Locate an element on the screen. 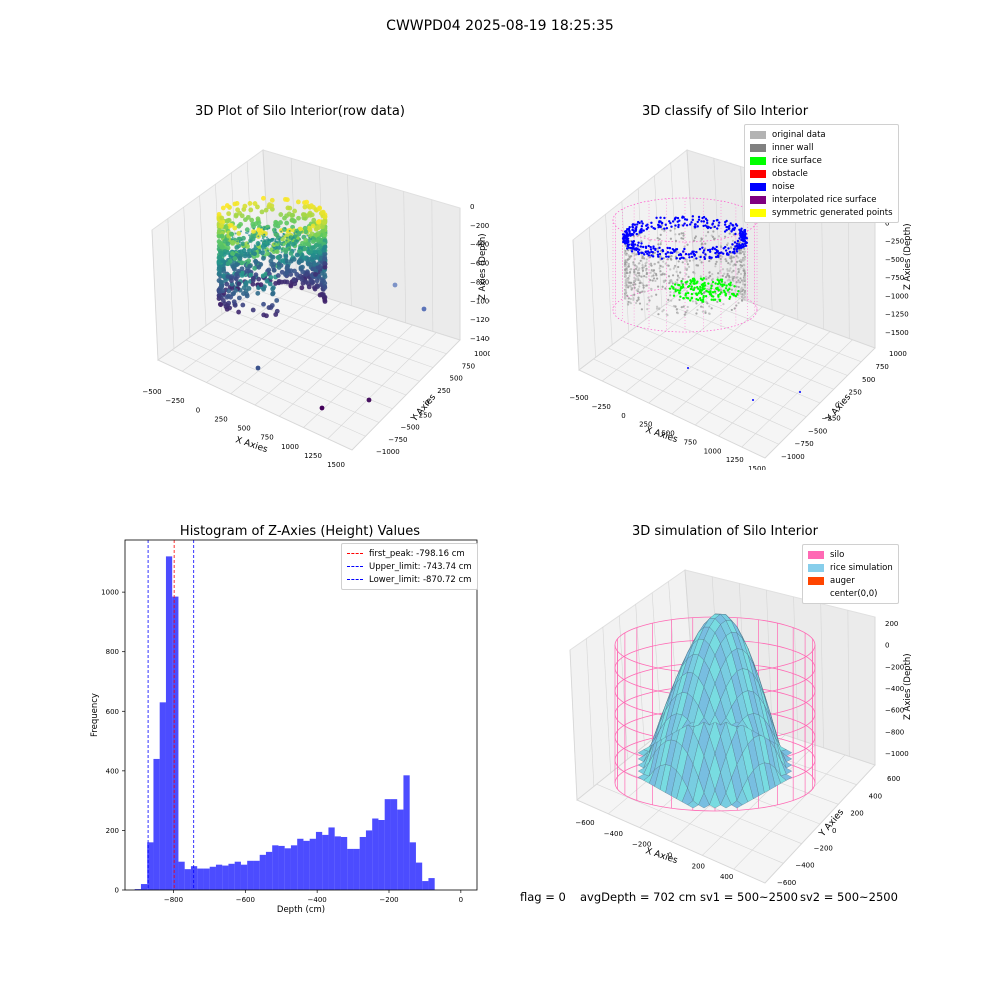 The width and height of the screenshot is (1000, 1000). plot4-ytick: 400 is located at coordinates (875, 796).